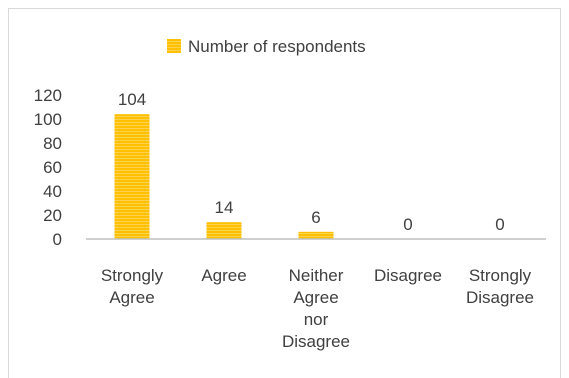 Image resolution: width=569 pixels, height=378 pixels. Describe the element at coordinates (174, 46) in the screenshot. I see `legend-swatch` at that location.